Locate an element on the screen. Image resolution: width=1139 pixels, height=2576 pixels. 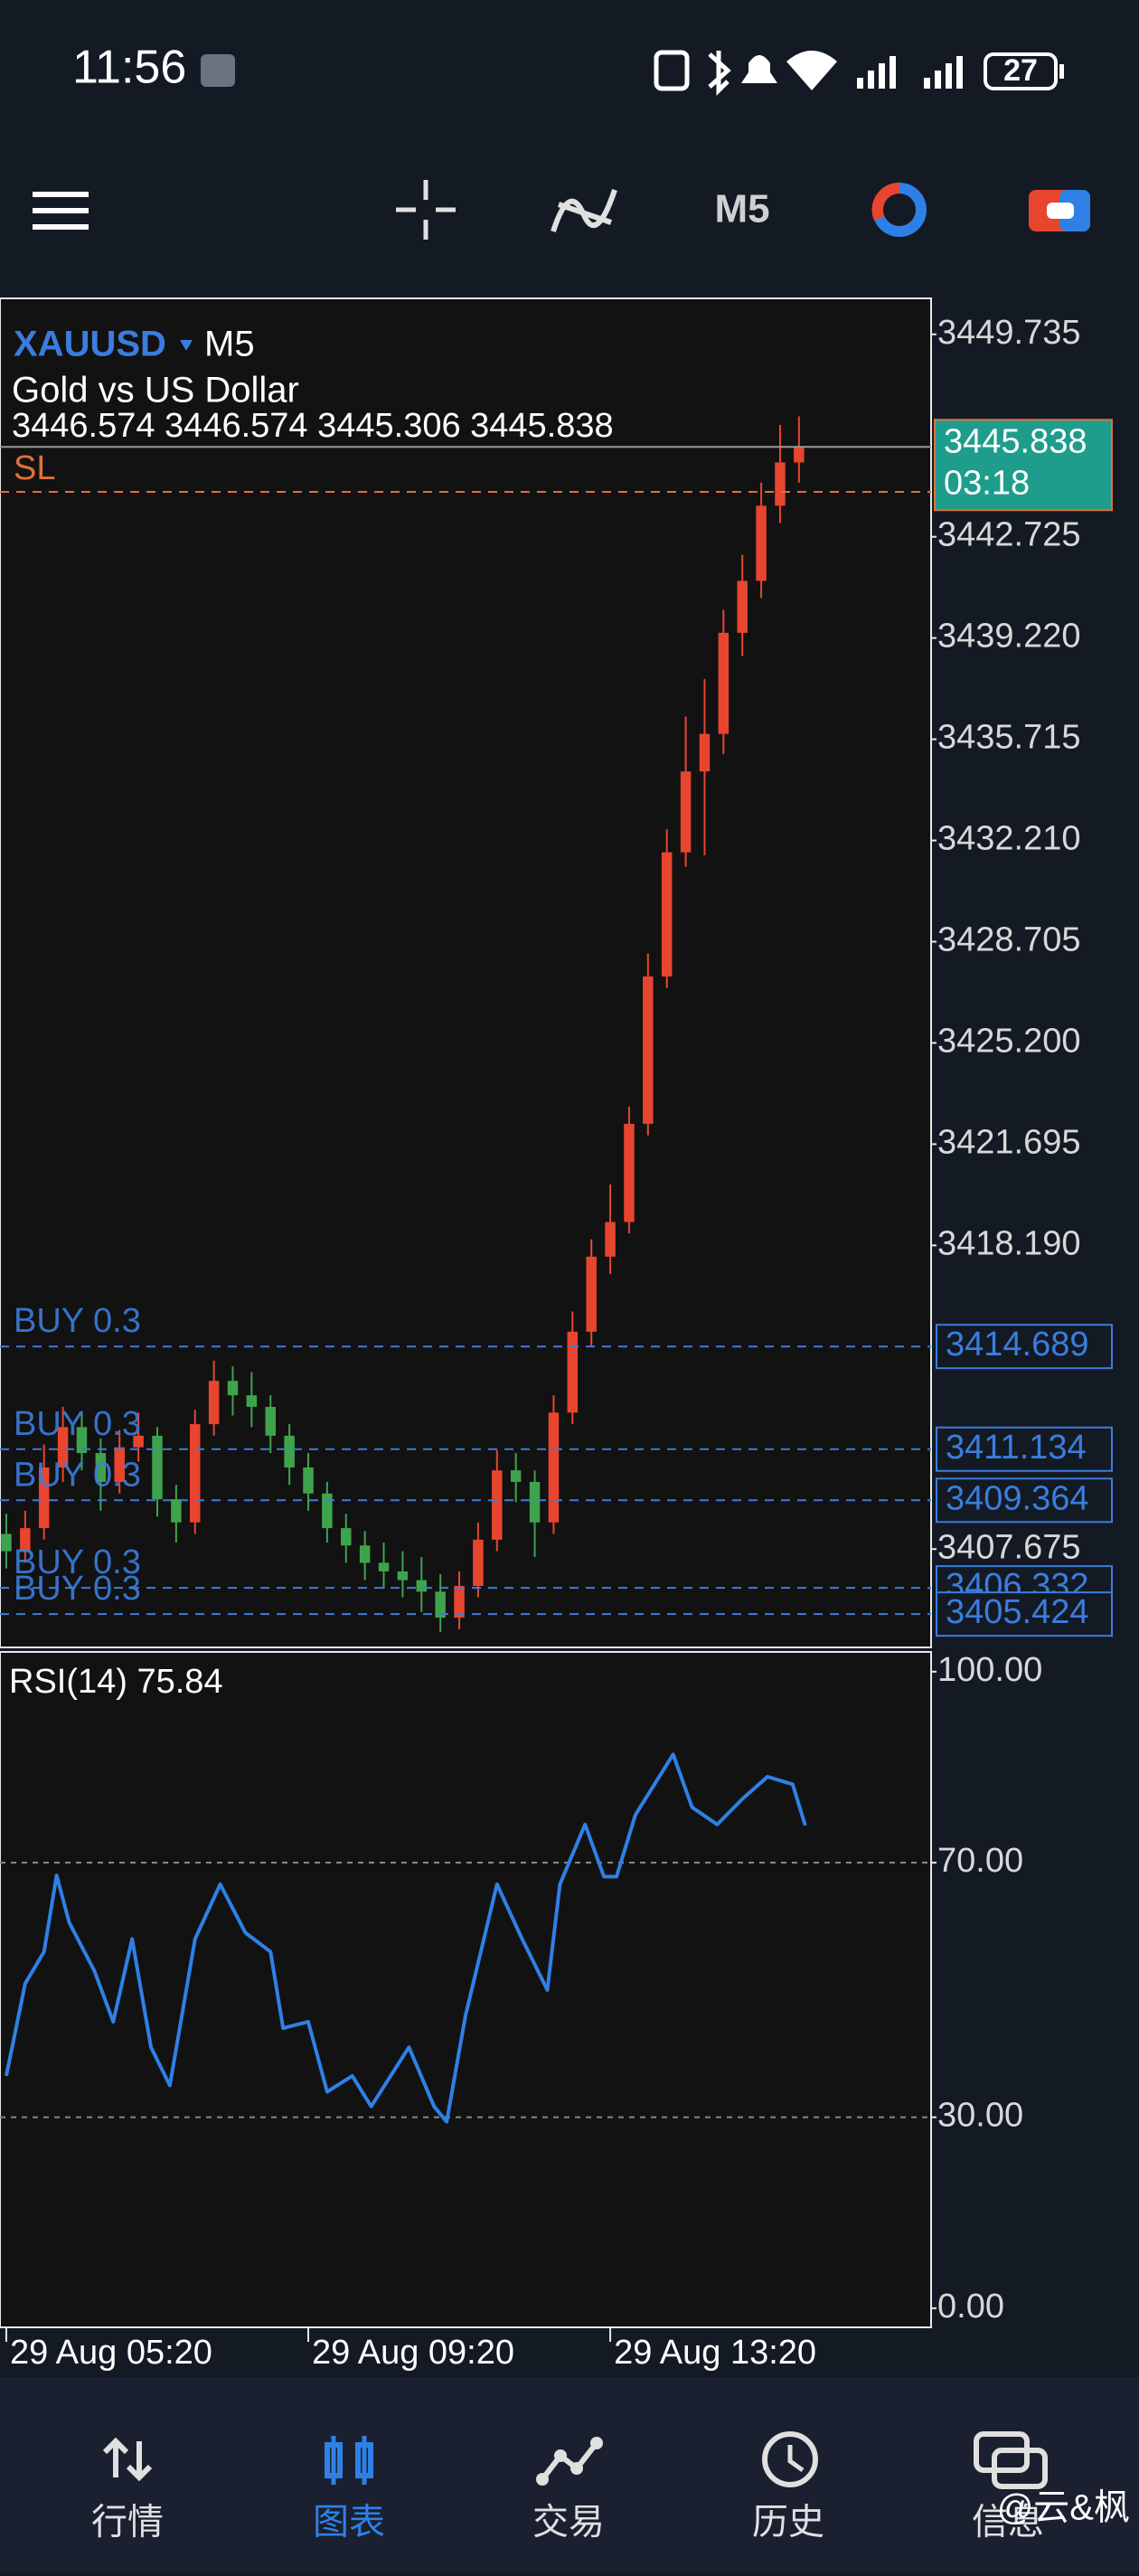
x-tick-label: 29 Aug 05:20 is located at coordinates (111, 2353).